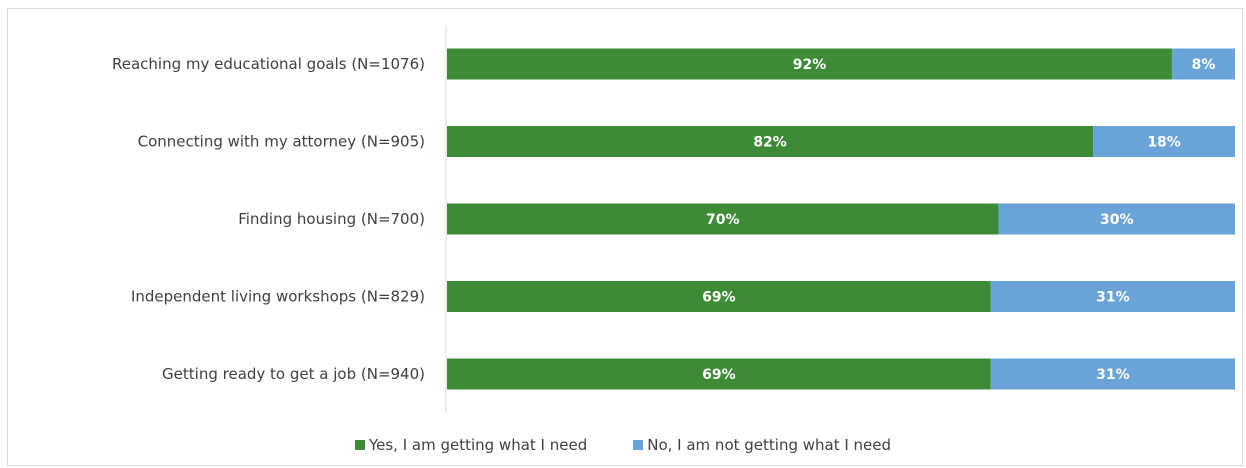 The height and width of the screenshot is (468, 1246). I want to click on legend-item-yes: Yes, I am getting what I need, so click(471, 445).